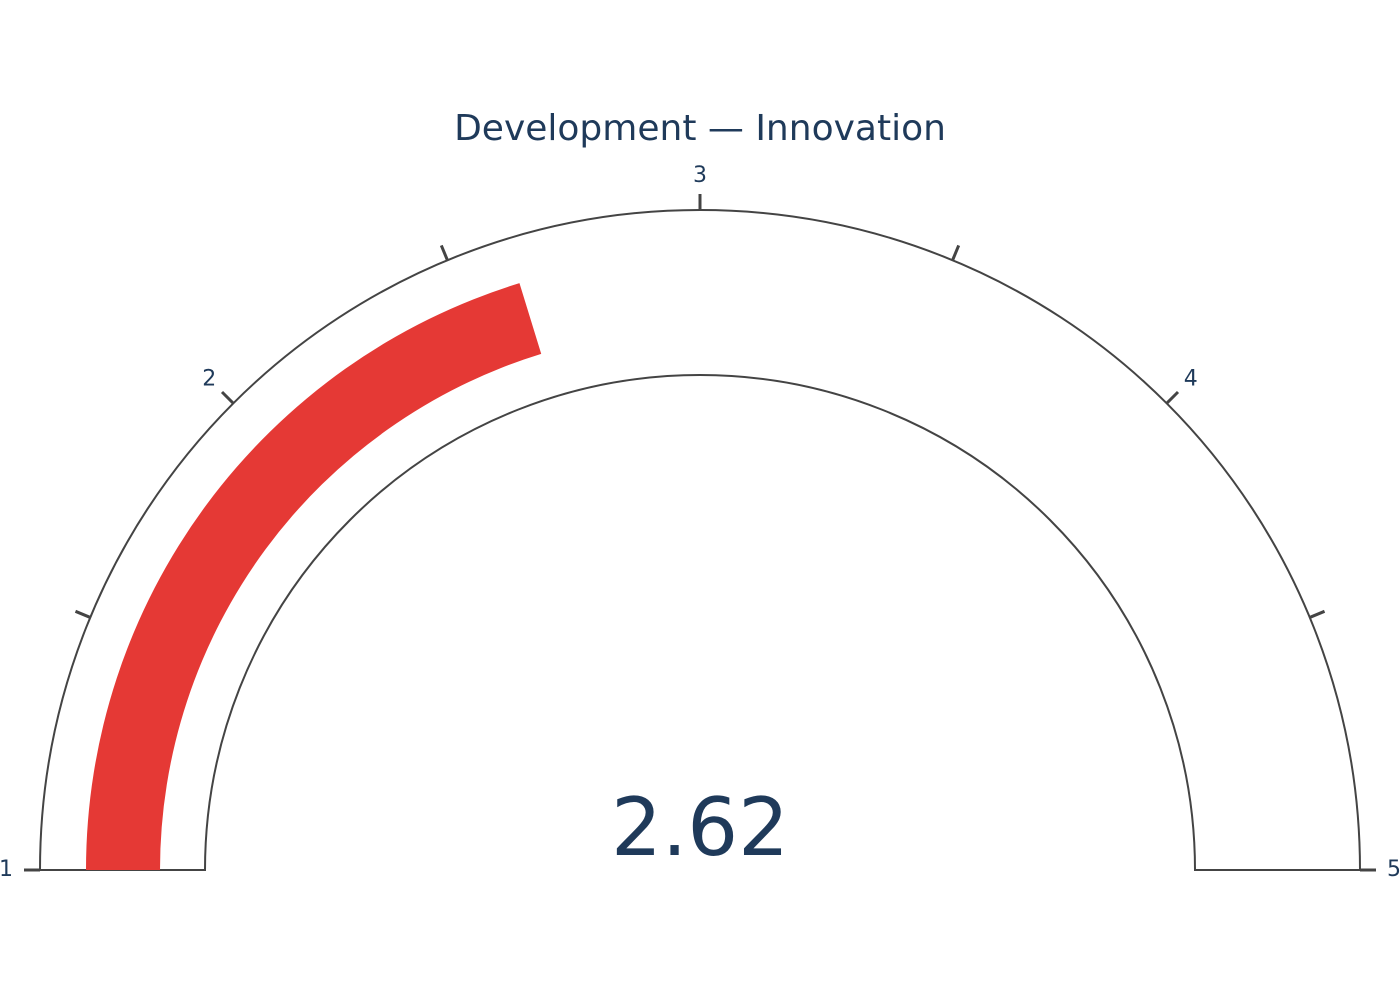  Describe the element at coordinates (1191, 378) in the screenshot. I see `gauge-tick-label: 4` at that location.